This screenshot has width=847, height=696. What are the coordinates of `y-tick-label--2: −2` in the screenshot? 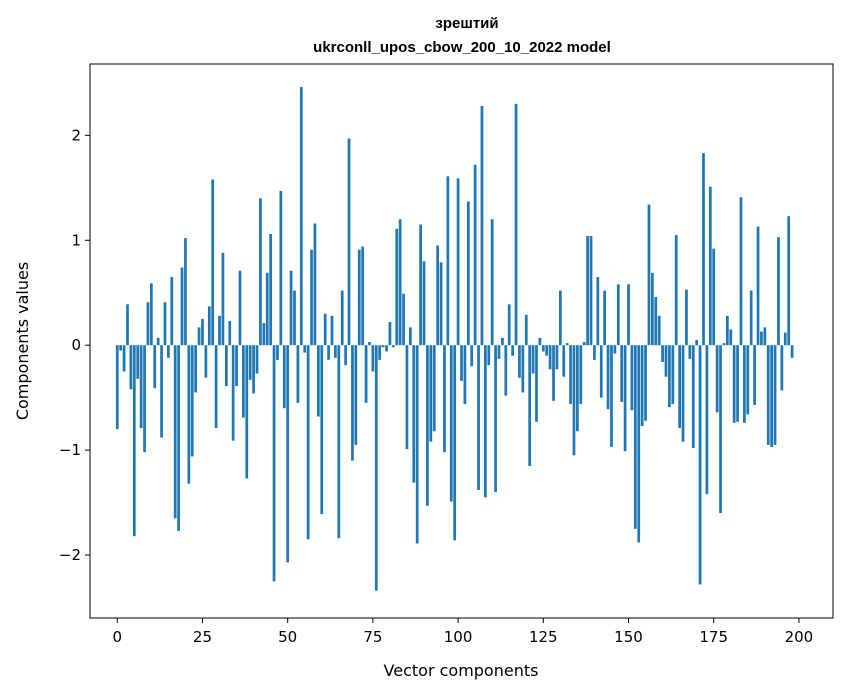 It's located at (70, 555).